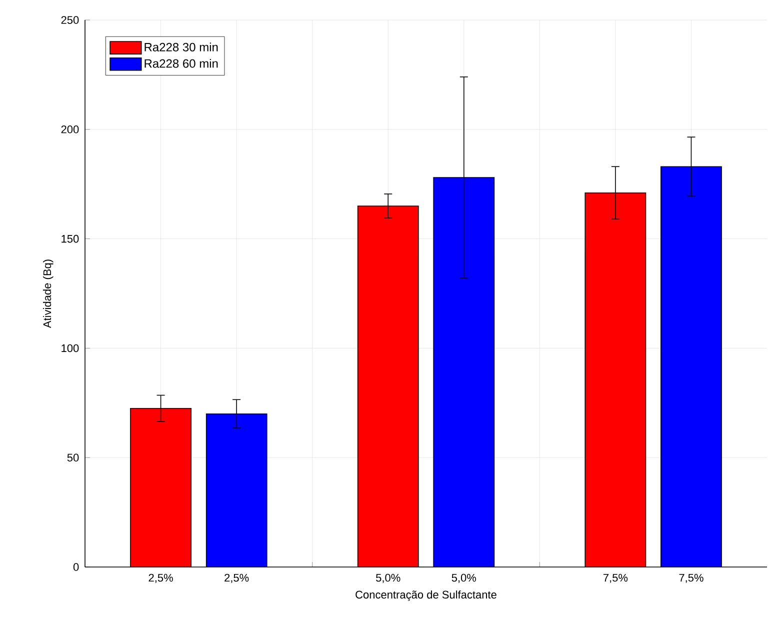 The width and height of the screenshot is (770, 630). Describe the element at coordinates (76, 567) in the screenshot. I see `y-tick-label: 0` at that location.